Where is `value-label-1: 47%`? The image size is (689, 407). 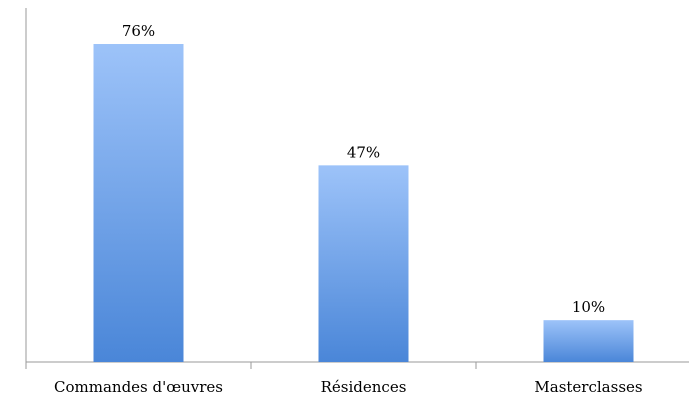
value-label-1: 47% is located at coordinates (363, 152).